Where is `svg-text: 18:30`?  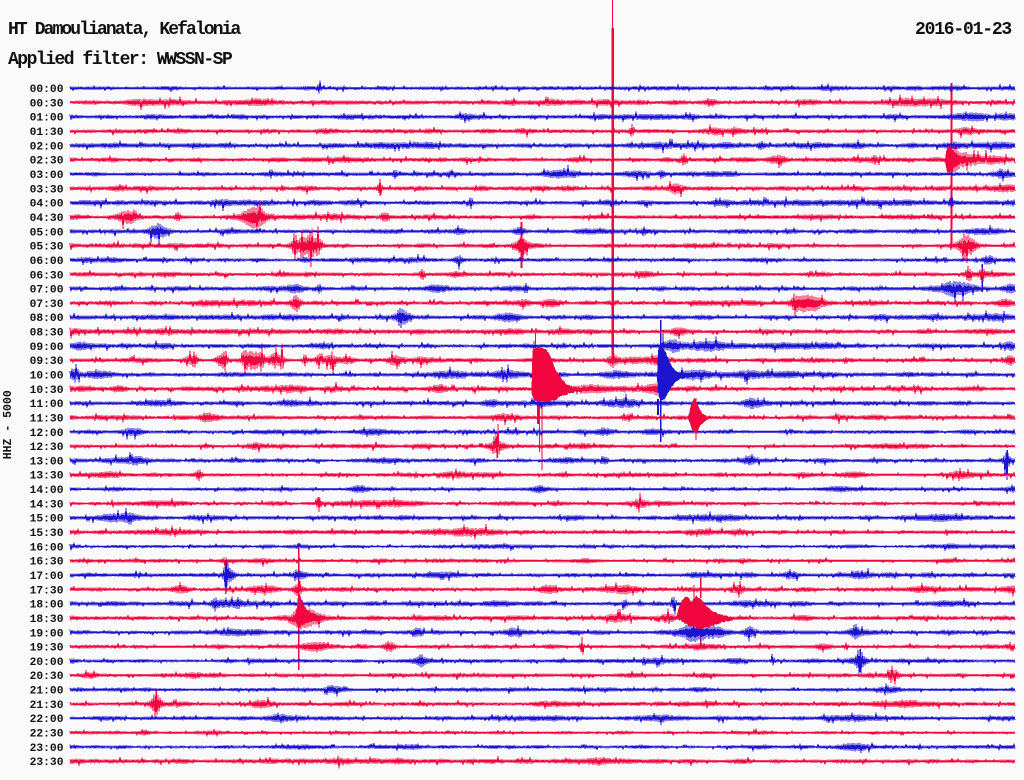 svg-text: 18:30 is located at coordinates (47, 620).